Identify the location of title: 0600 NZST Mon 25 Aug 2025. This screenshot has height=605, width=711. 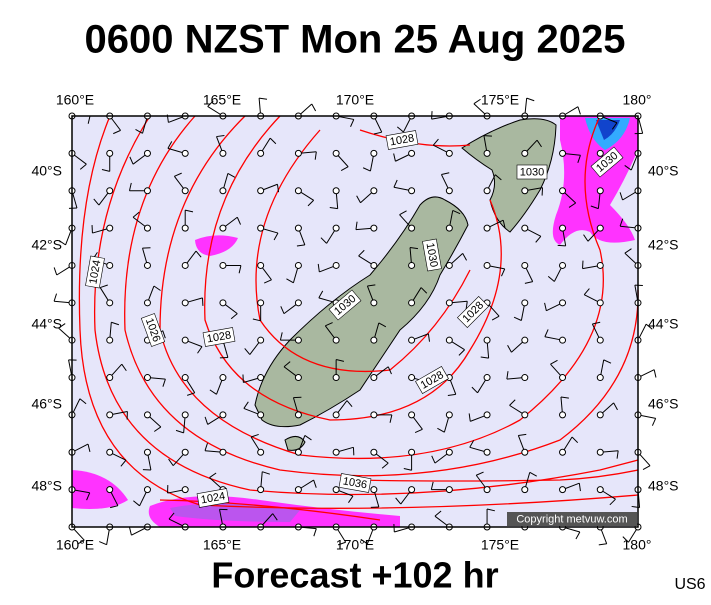
(355, 40).